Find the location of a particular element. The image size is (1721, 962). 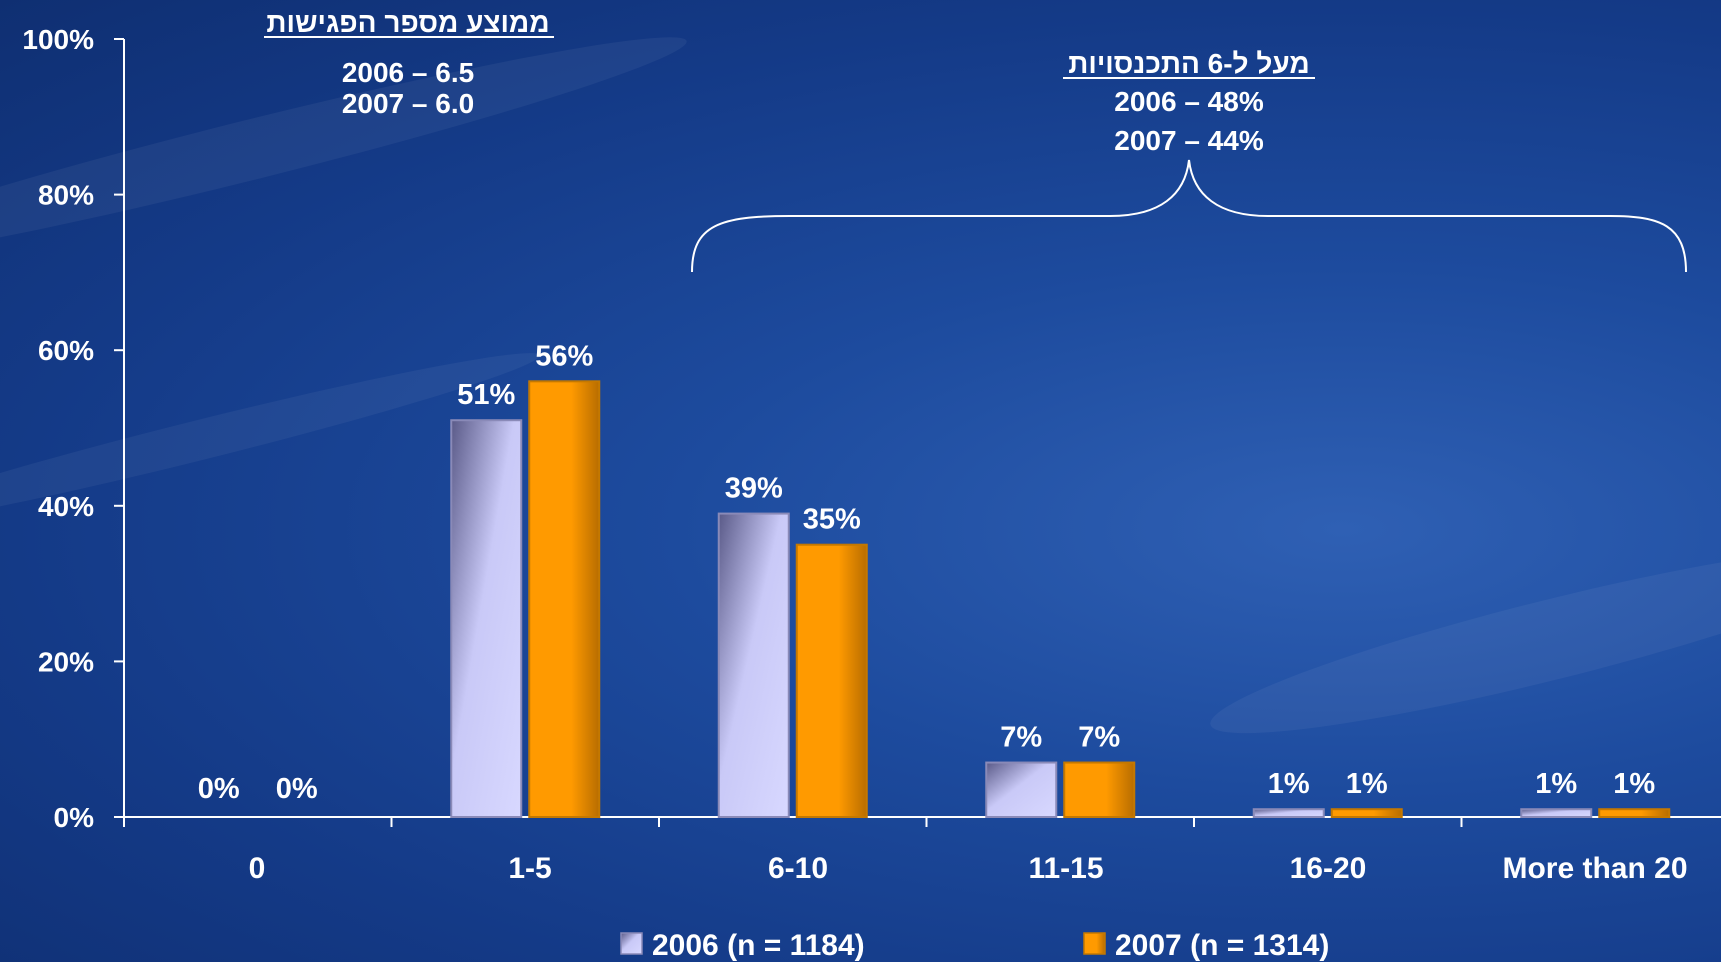

y-tick-label: 100% is located at coordinates (58, 39).